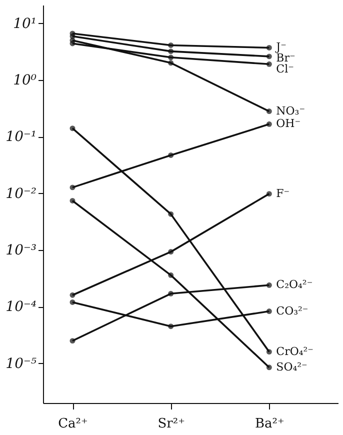 This screenshot has width=343, height=435. Describe the element at coordinates (295, 351) in the screenshot. I see `series-label: CrO₄²⁻` at that location.